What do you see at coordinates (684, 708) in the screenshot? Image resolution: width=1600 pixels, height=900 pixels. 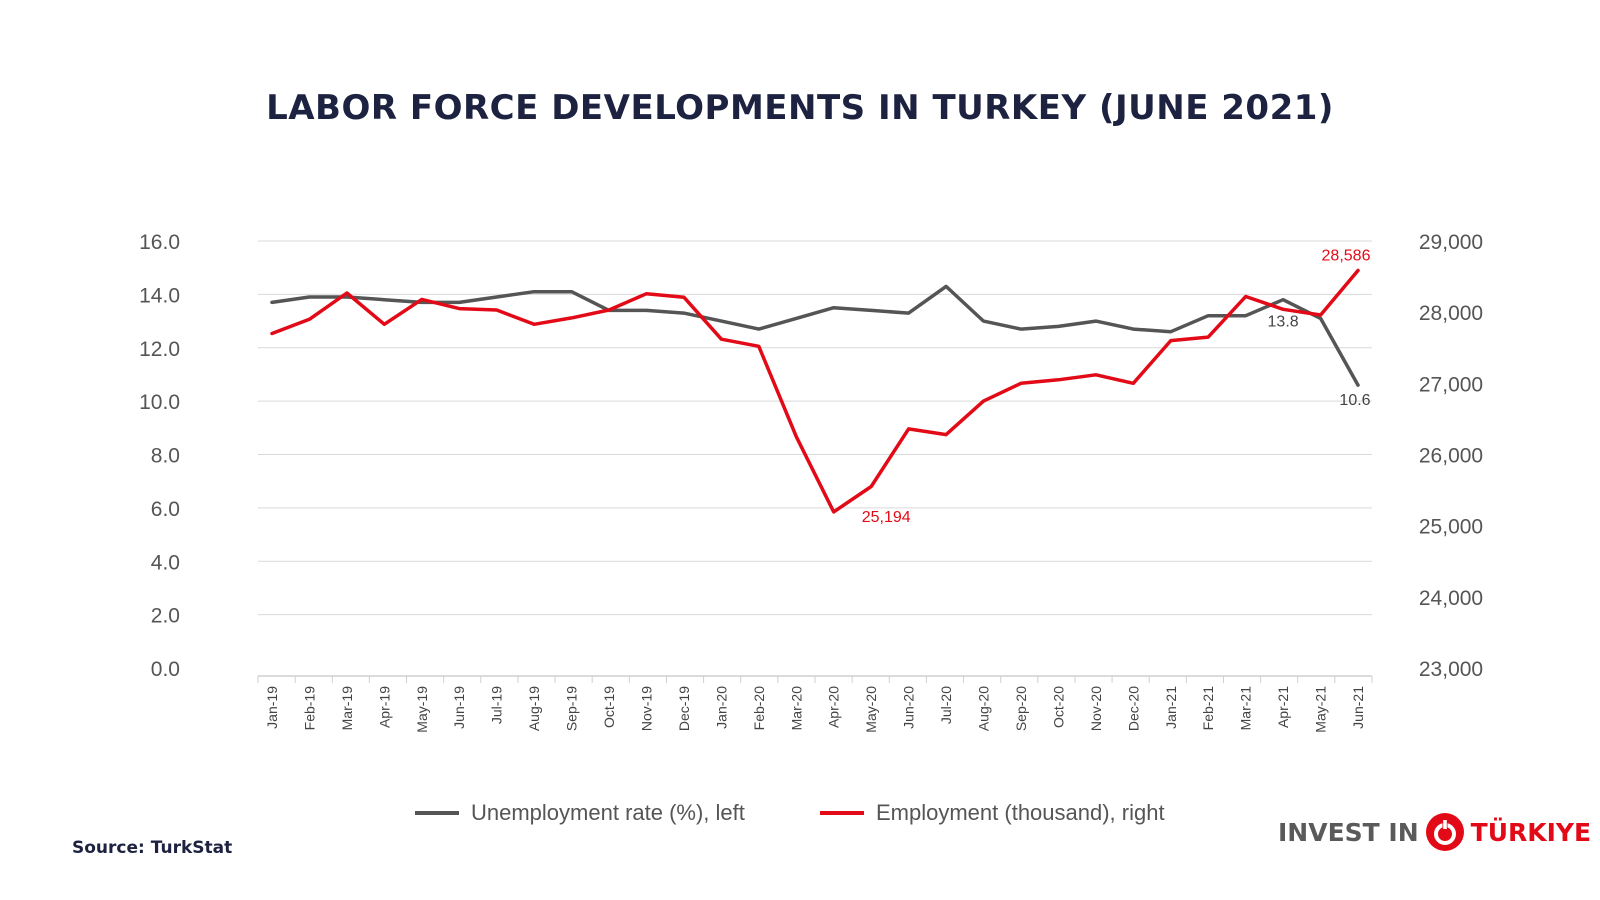 I see `x-axis-tick-label: Dec-19` at bounding box center [684, 708].